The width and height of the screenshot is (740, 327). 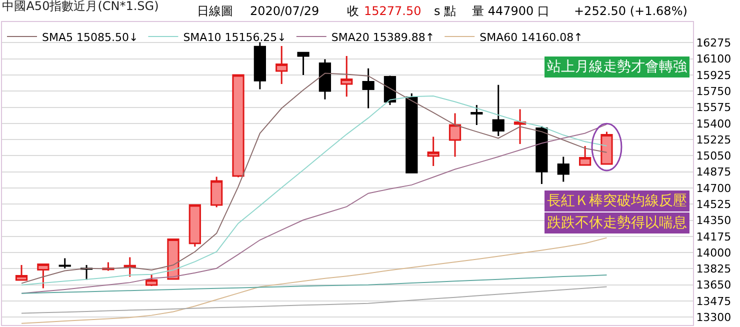 I want to click on y-tick-label: 16275, so click(x=714, y=43).